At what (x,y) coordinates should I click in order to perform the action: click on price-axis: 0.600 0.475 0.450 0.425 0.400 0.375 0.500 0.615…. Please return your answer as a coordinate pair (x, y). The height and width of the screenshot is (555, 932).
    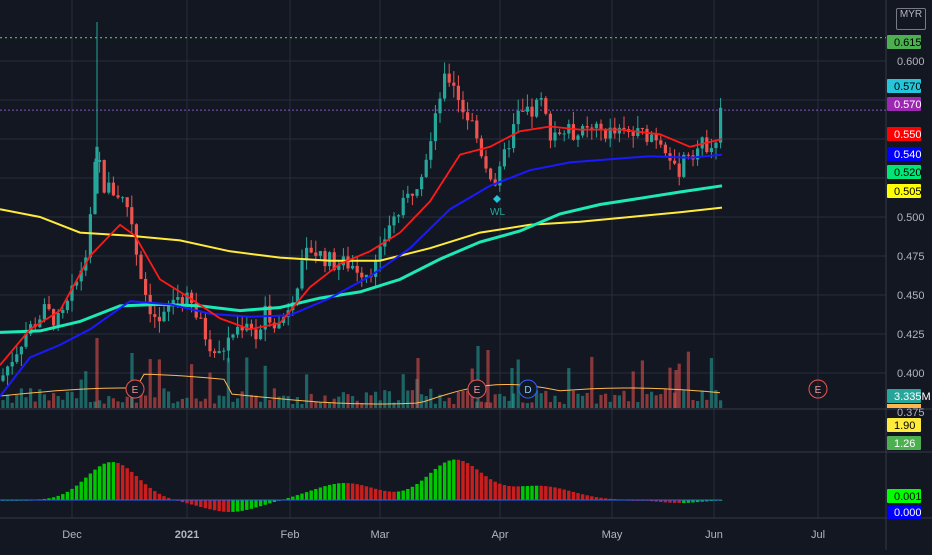
    Looking at the image, I should click on (909, 277).